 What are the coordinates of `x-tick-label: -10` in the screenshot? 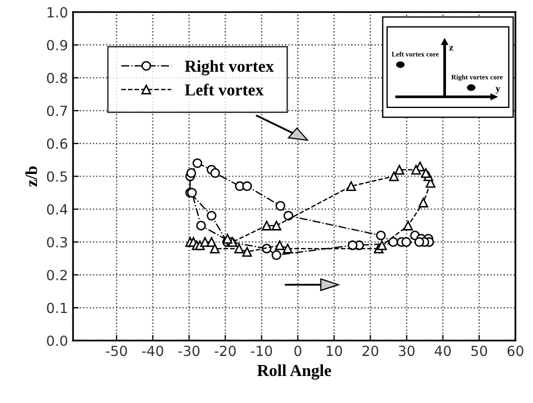 It's located at (261, 351).